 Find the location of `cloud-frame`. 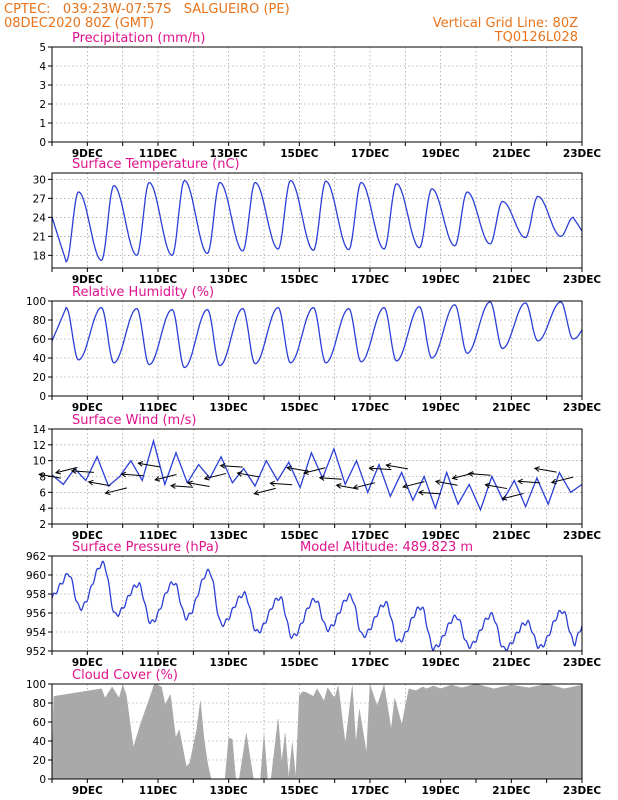

cloud-frame is located at coordinates (317, 731).